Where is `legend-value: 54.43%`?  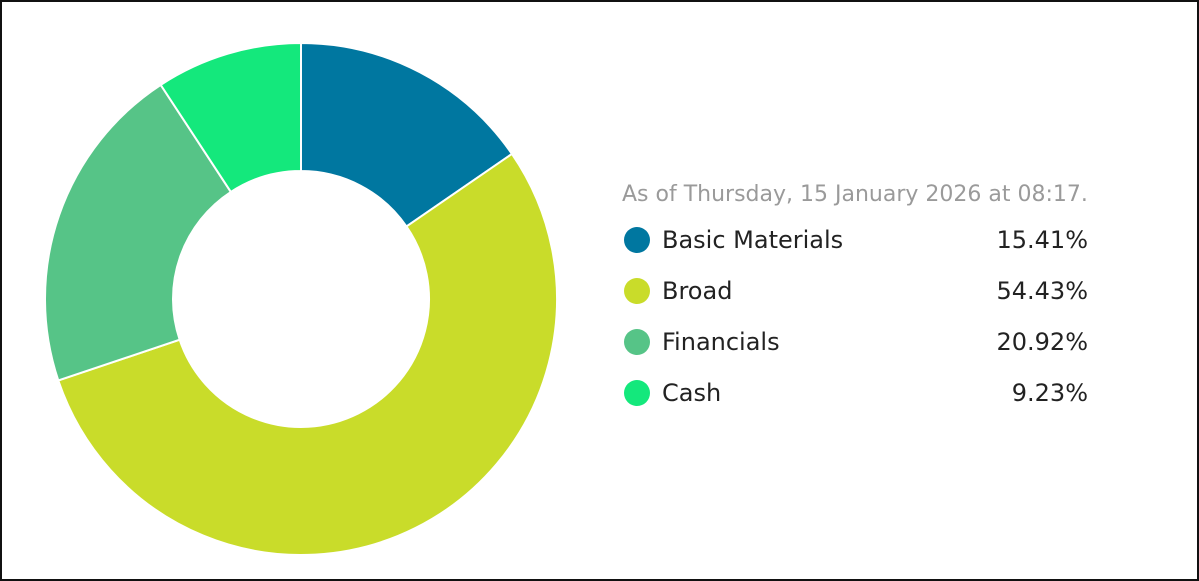 legend-value: 54.43% is located at coordinates (1042, 291).